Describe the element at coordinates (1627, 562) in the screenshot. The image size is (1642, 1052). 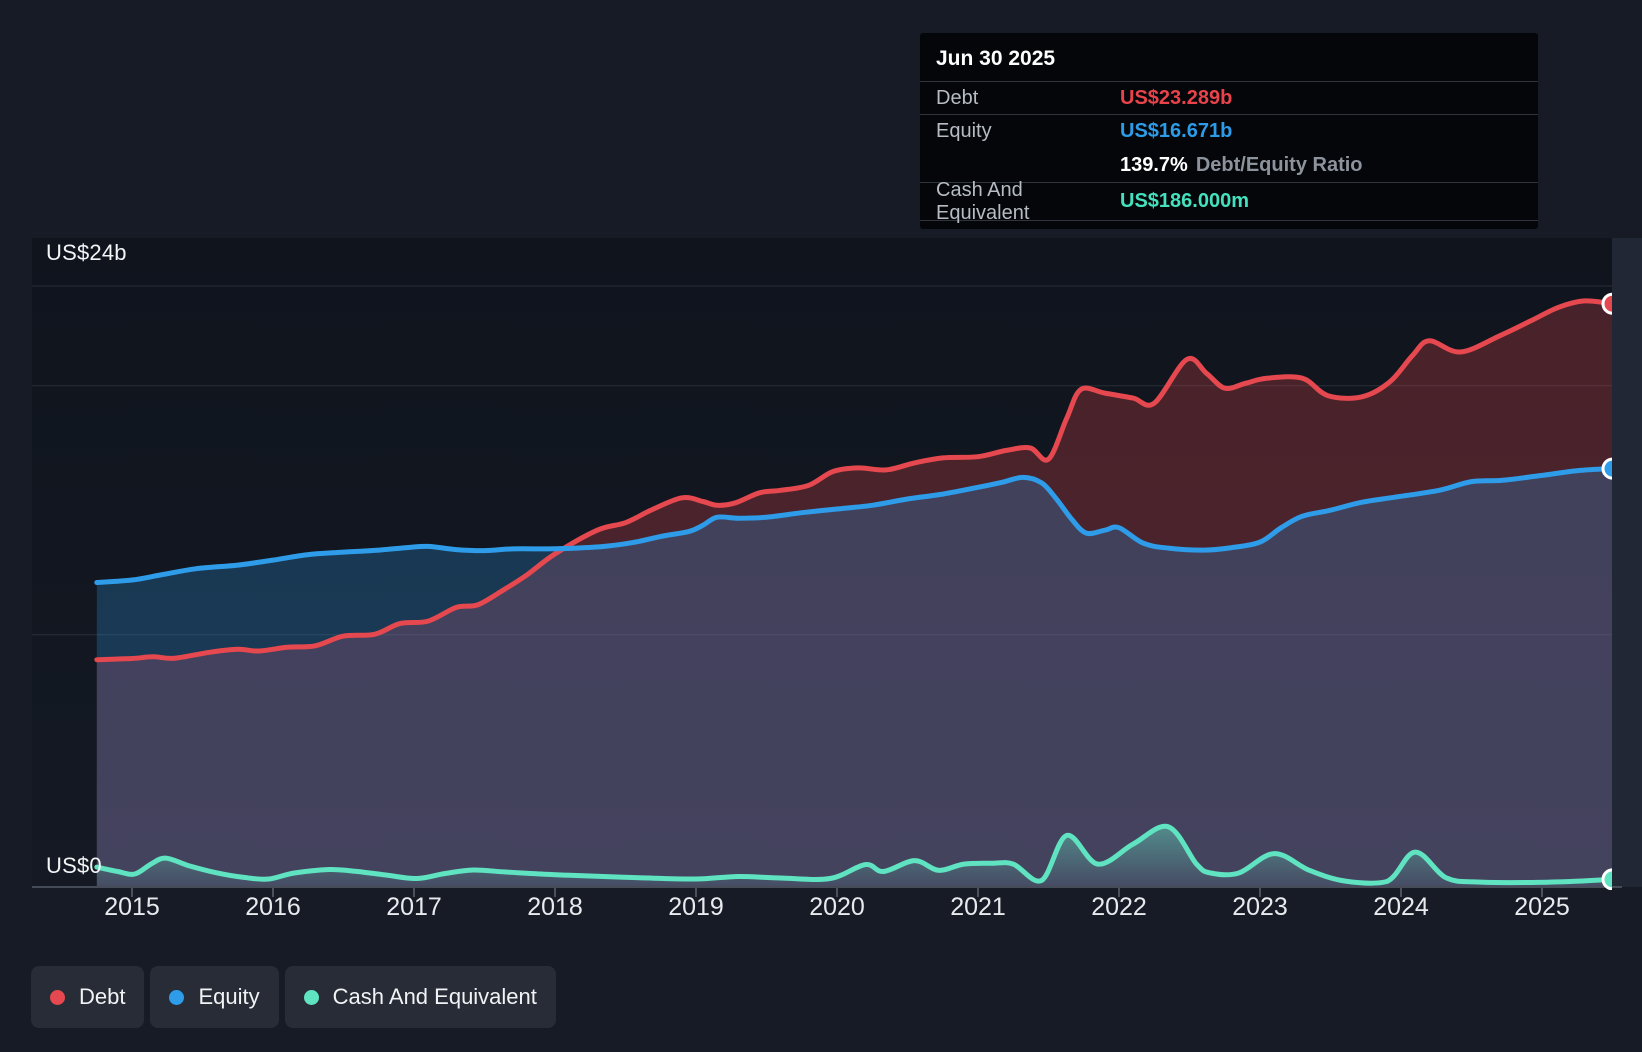
I see `right-margin-band` at that location.